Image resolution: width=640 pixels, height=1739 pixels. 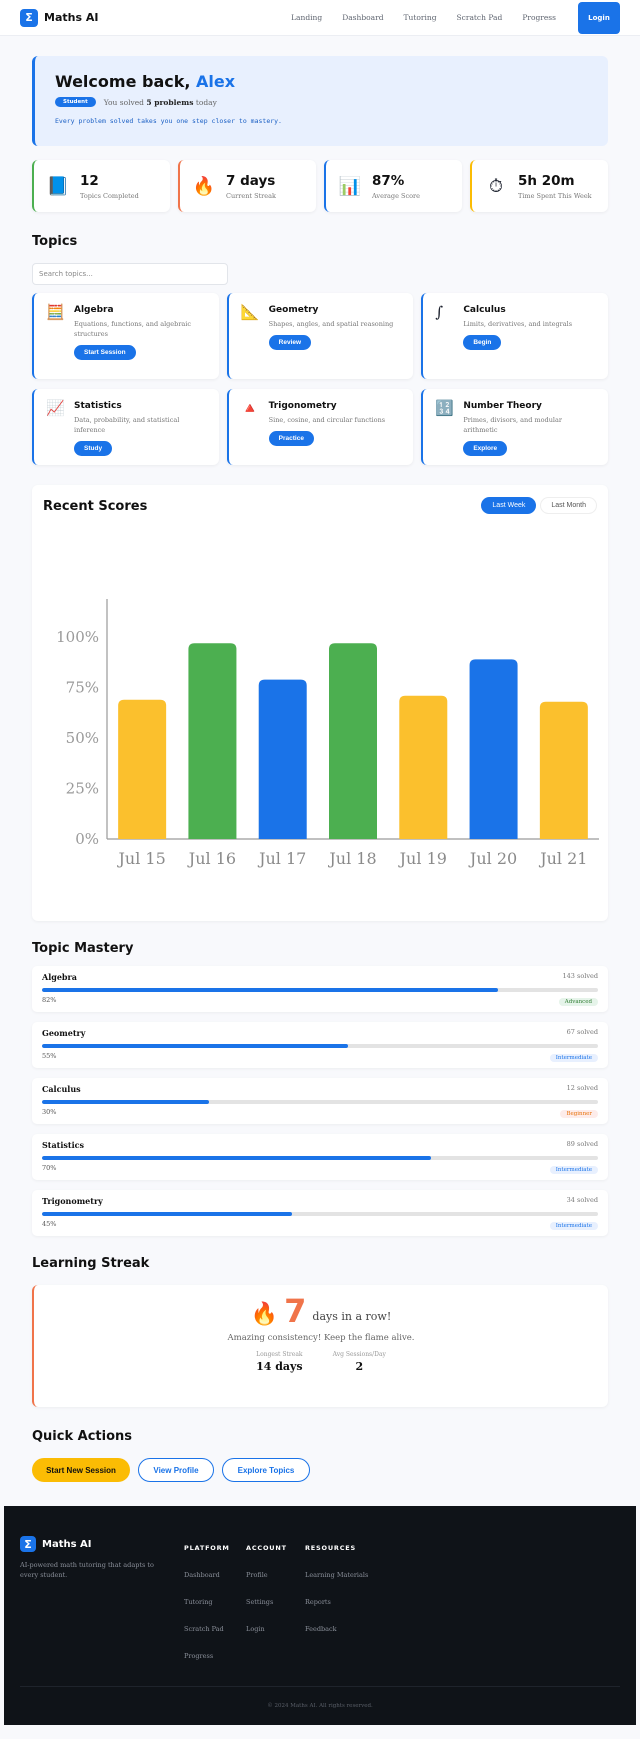 What do you see at coordinates (95, 506) in the screenshot?
I see `recent-scores-heading: Recent Scores` at bounding box center [95, 506].